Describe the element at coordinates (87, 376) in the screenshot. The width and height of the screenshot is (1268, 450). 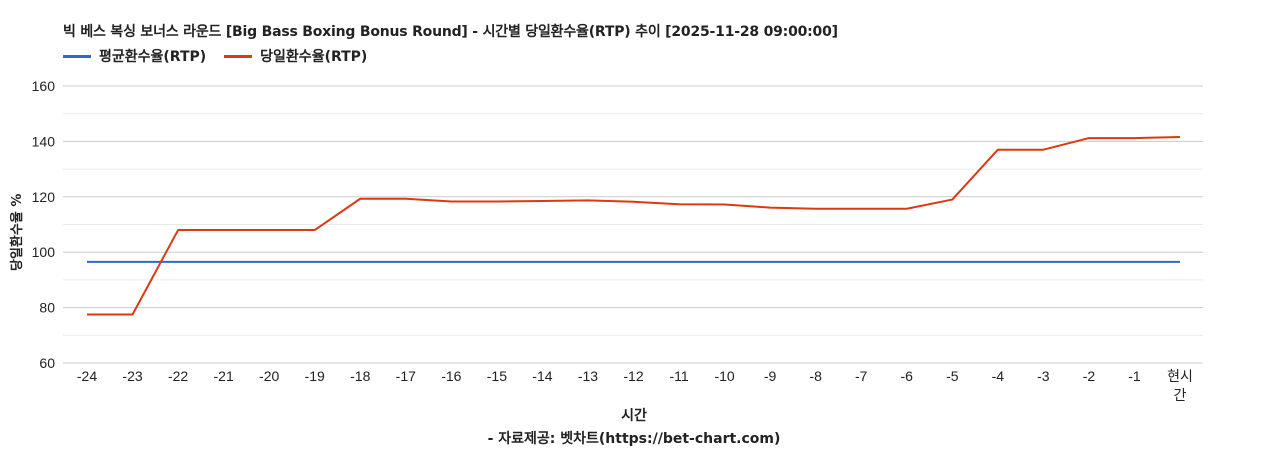
I see `x-tick-label: -24` at that location.